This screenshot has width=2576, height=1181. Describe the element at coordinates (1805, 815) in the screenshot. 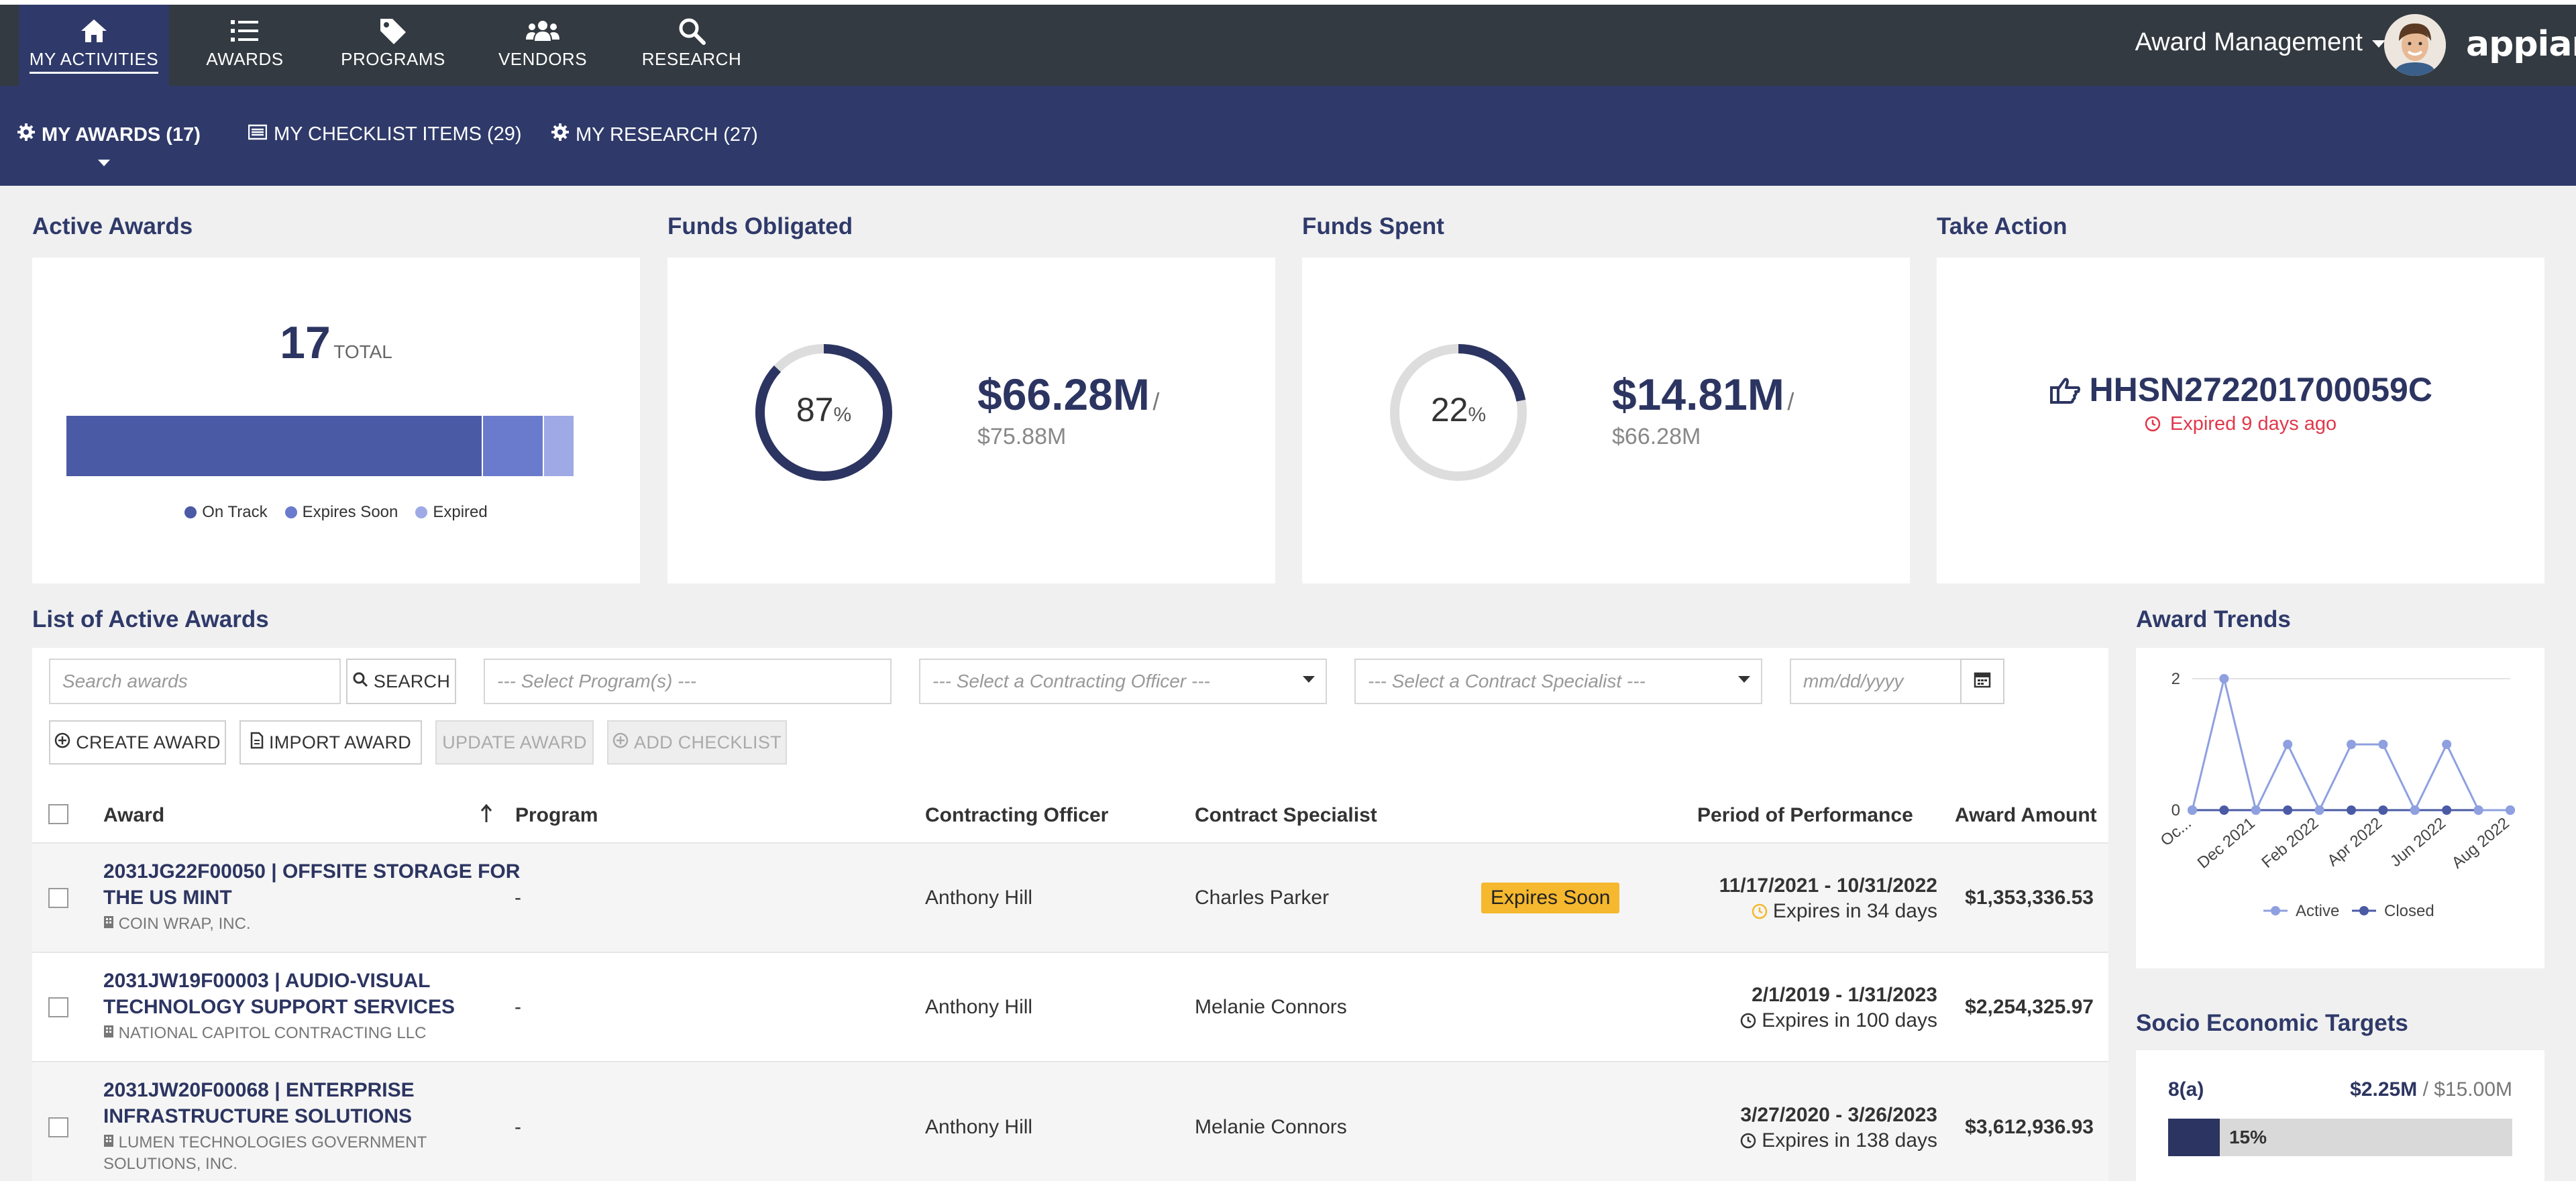

I see `column-period-of-performance: Period of Performance` at that location.